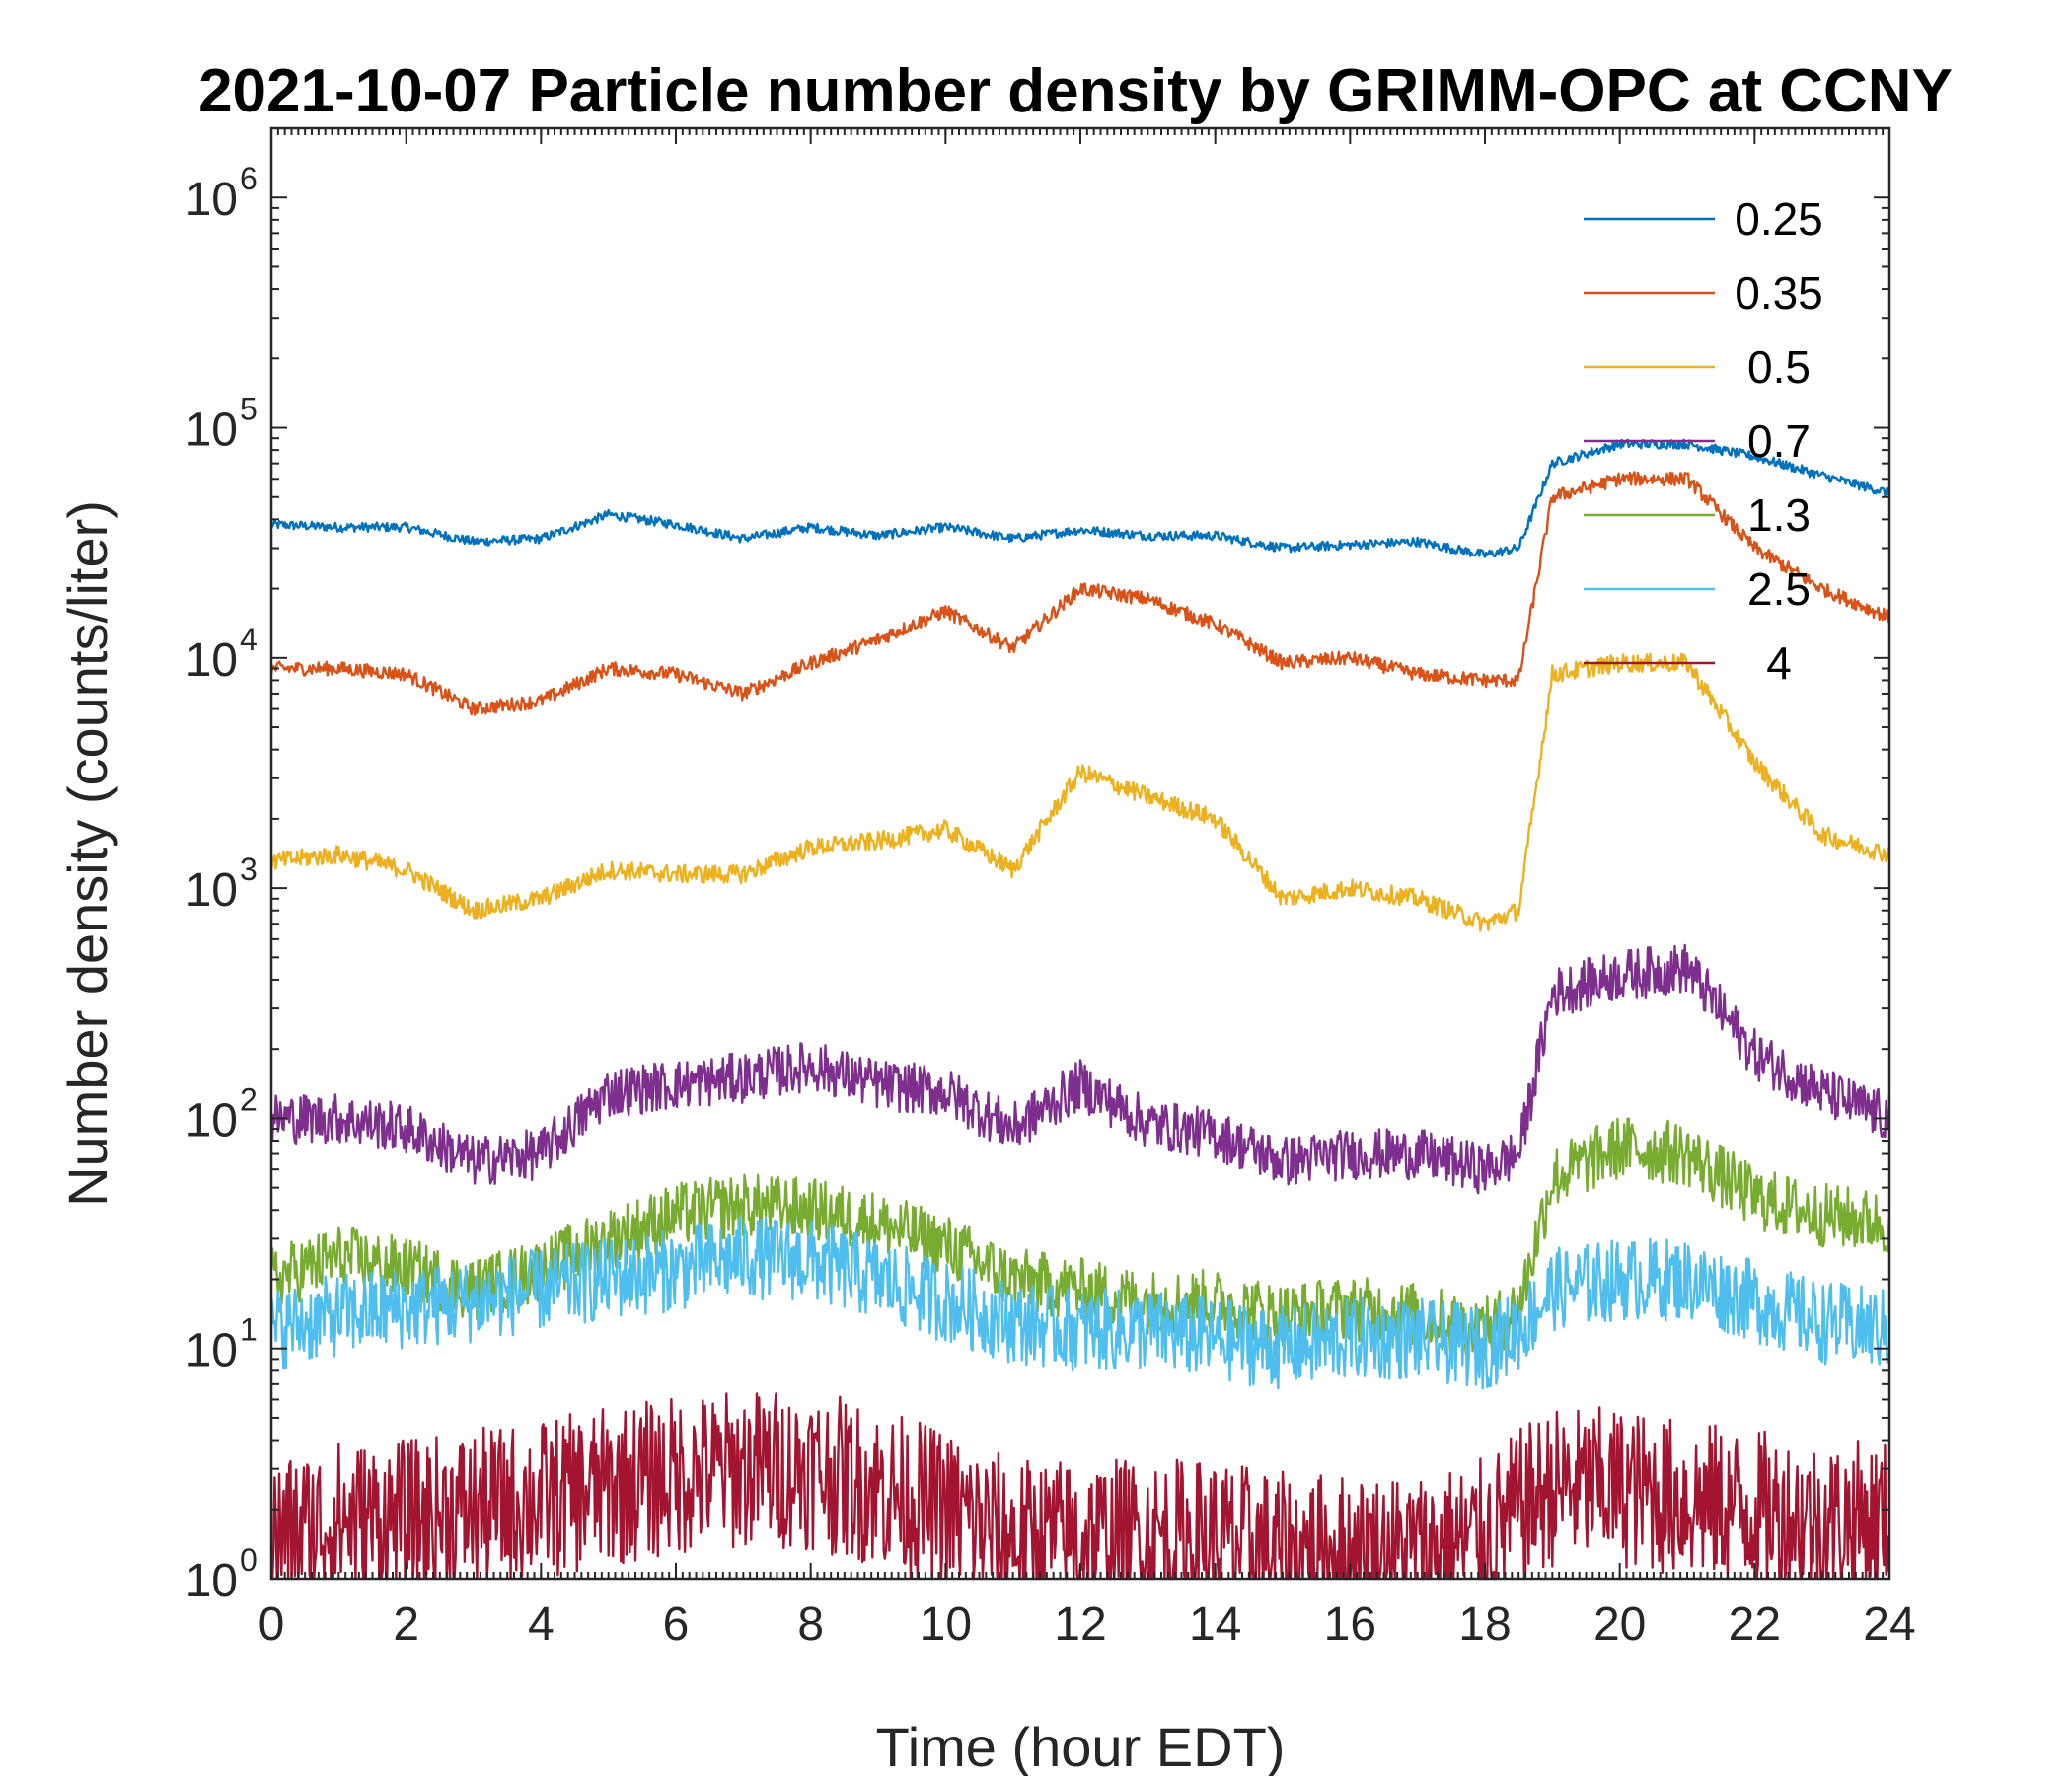 This screenshot has width=2072, height=1776. I want to click on x-tick-label: 18, so click(1484, 1625).